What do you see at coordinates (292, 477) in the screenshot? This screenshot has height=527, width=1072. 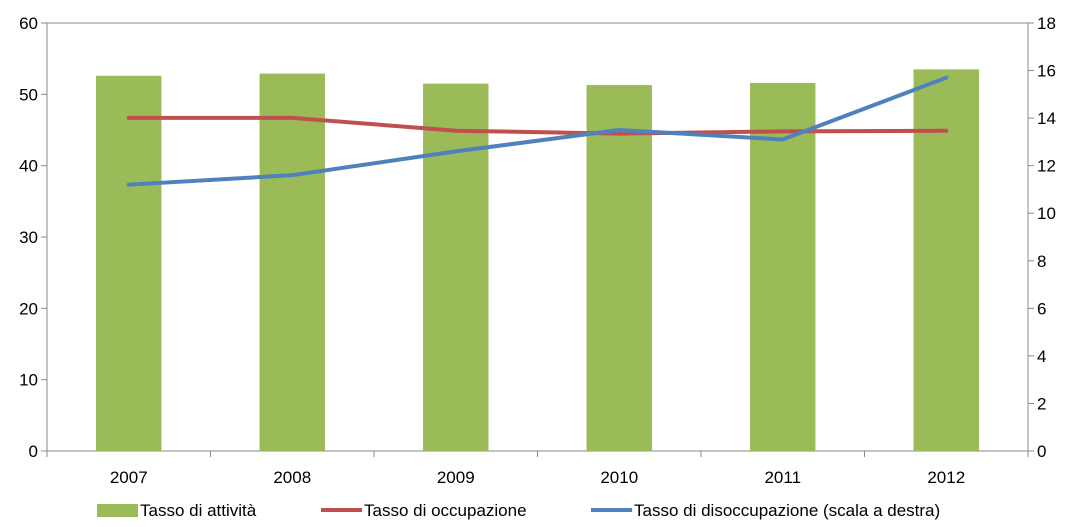 I see `x-tick-label: 2008` at bounding box center [292, 477].